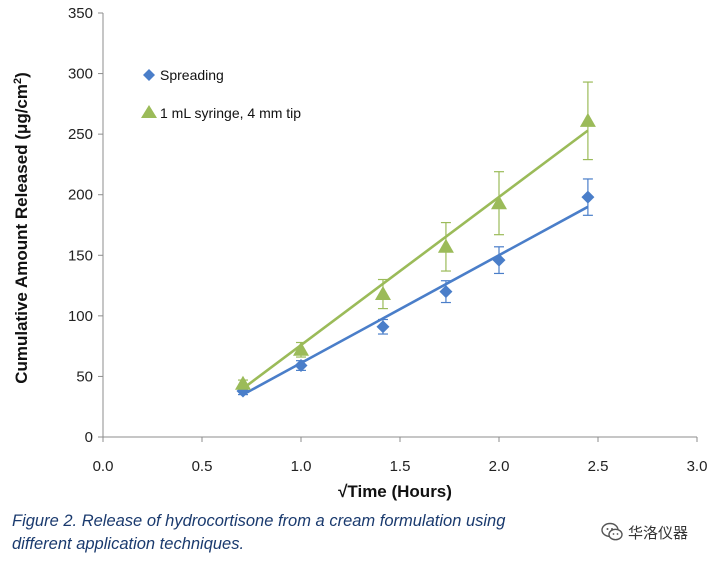 This screenshot has height=561, width=719. Describe the element at coordinates (21, 75) in the screenshot. I see `y-axis-title-close: )` at that location.